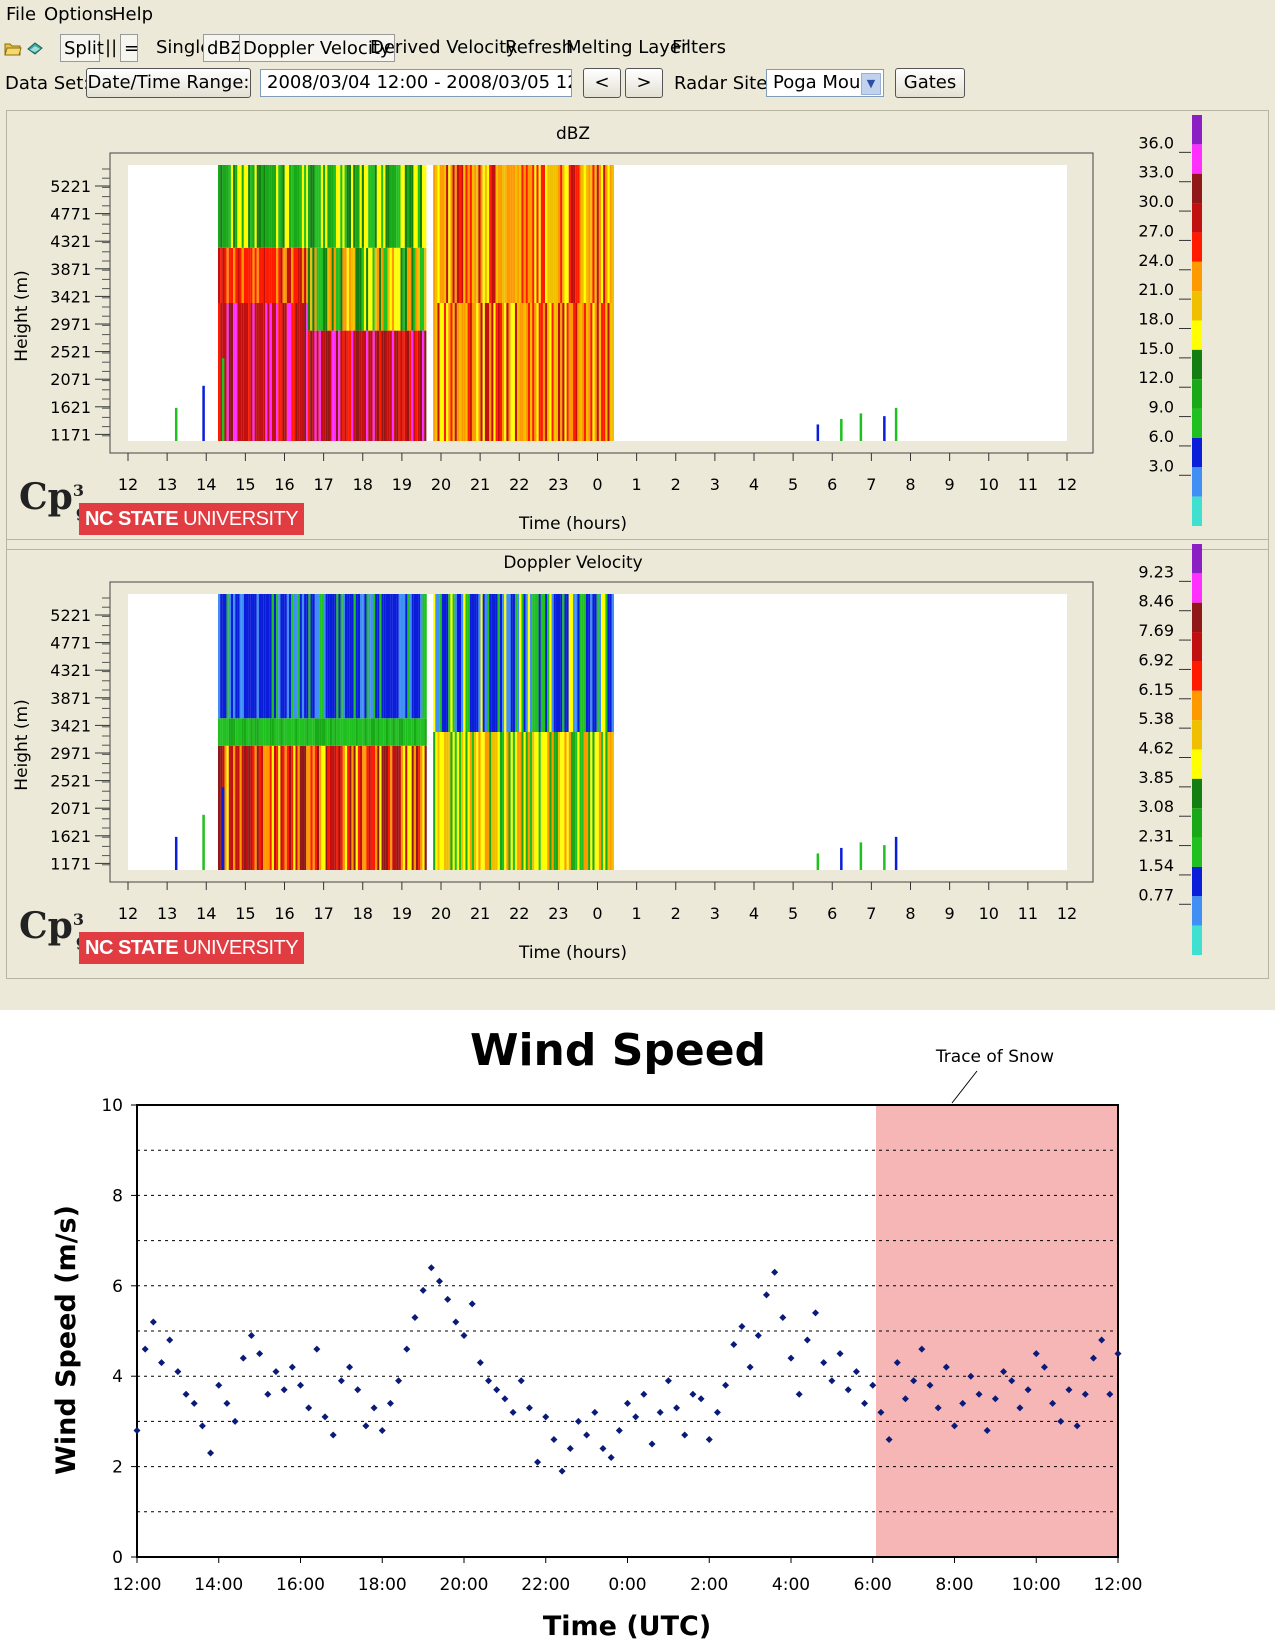 This screenshot has height=1650, width=1275. Describe the element at coordinates (871, 84) in the screenshot. I see `chevron-down-icon: ▼` at that location.